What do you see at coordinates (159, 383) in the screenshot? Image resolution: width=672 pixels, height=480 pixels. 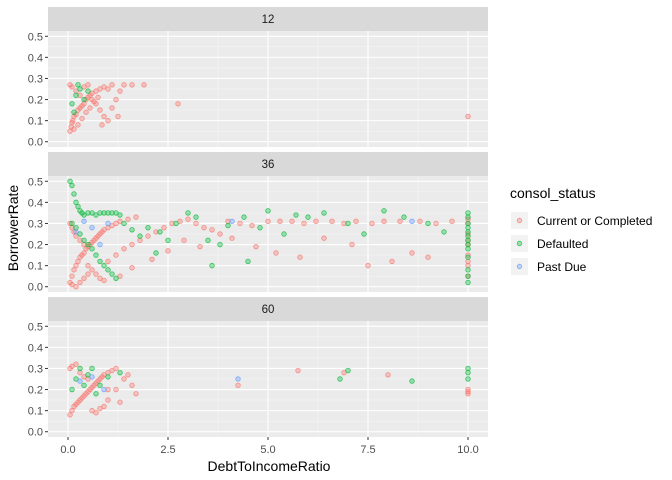 I see `series-past-due` at bounding box center [159, 383].